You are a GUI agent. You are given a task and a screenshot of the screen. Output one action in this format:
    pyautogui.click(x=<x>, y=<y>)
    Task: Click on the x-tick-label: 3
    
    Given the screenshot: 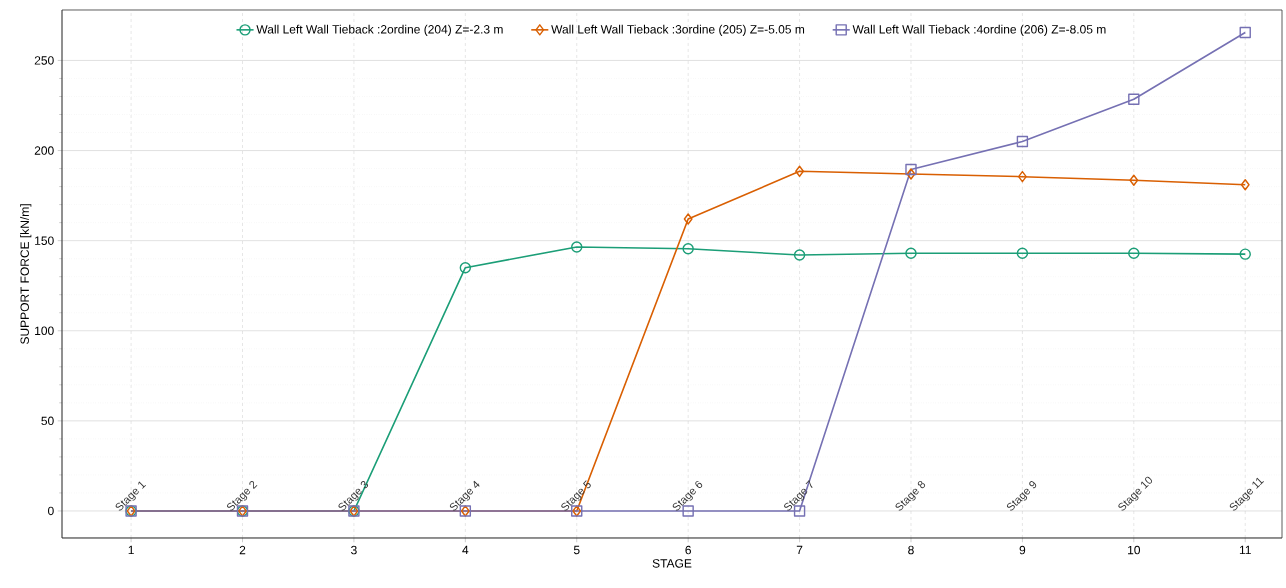 What is the action you would take?
    pyautogui.click(x=354, y=550)
    